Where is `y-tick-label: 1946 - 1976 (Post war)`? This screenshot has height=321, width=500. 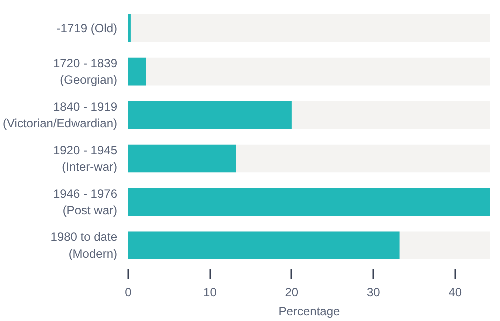 y-tick-label: 1946 - 1976 (Post war) is located at coordinates (85, 202).